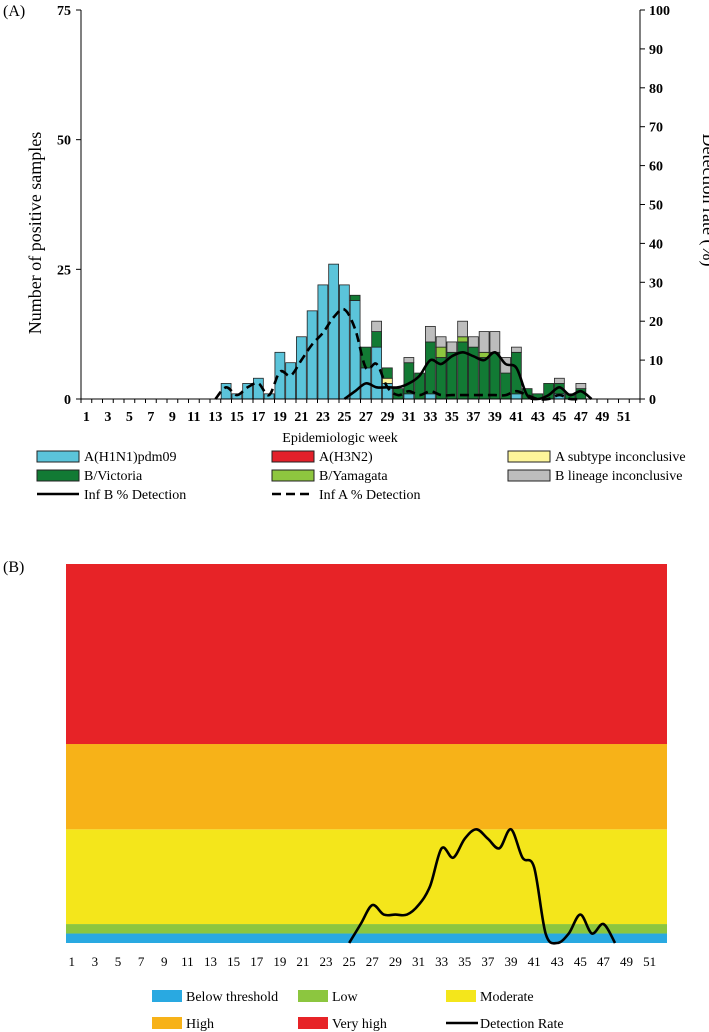 Image resolution: width=709 pixels, height=1032 pixels. Describe the element at coordinates (656, 244) in the screenshot. I see `right-y-tick-label: 40` at that location.